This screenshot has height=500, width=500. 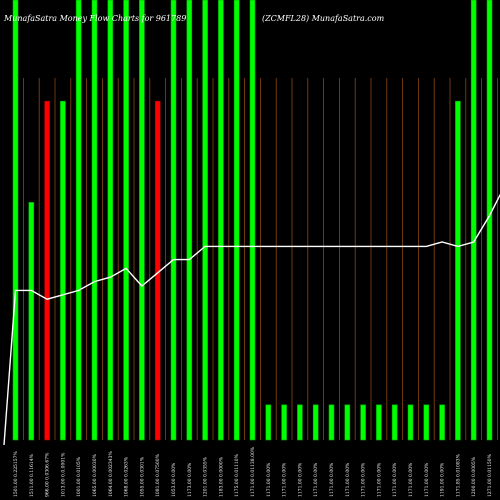 I want to click on chart-title-right: (ZCMFL28) MunafaSatra.com, so click(x=323, y=18).